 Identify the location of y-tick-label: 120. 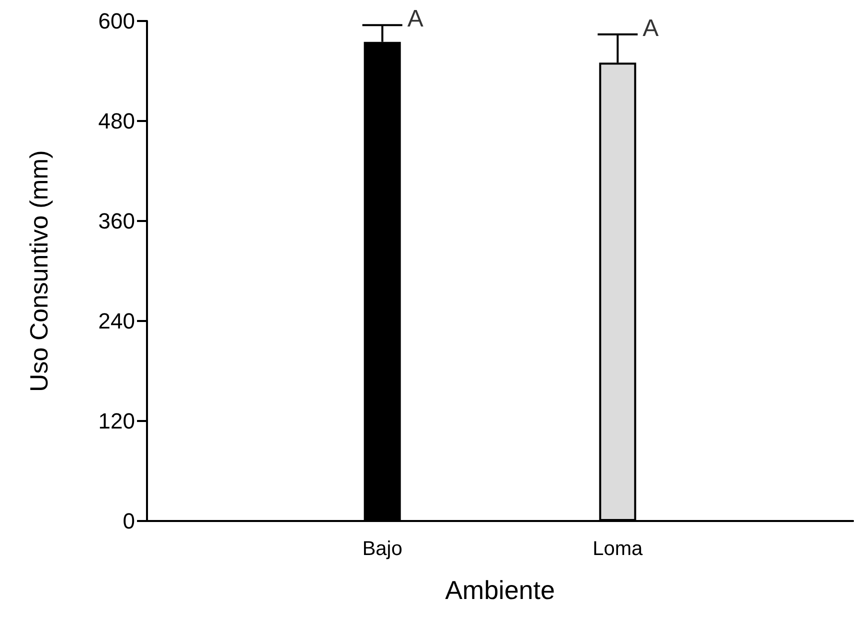
(116, 421).